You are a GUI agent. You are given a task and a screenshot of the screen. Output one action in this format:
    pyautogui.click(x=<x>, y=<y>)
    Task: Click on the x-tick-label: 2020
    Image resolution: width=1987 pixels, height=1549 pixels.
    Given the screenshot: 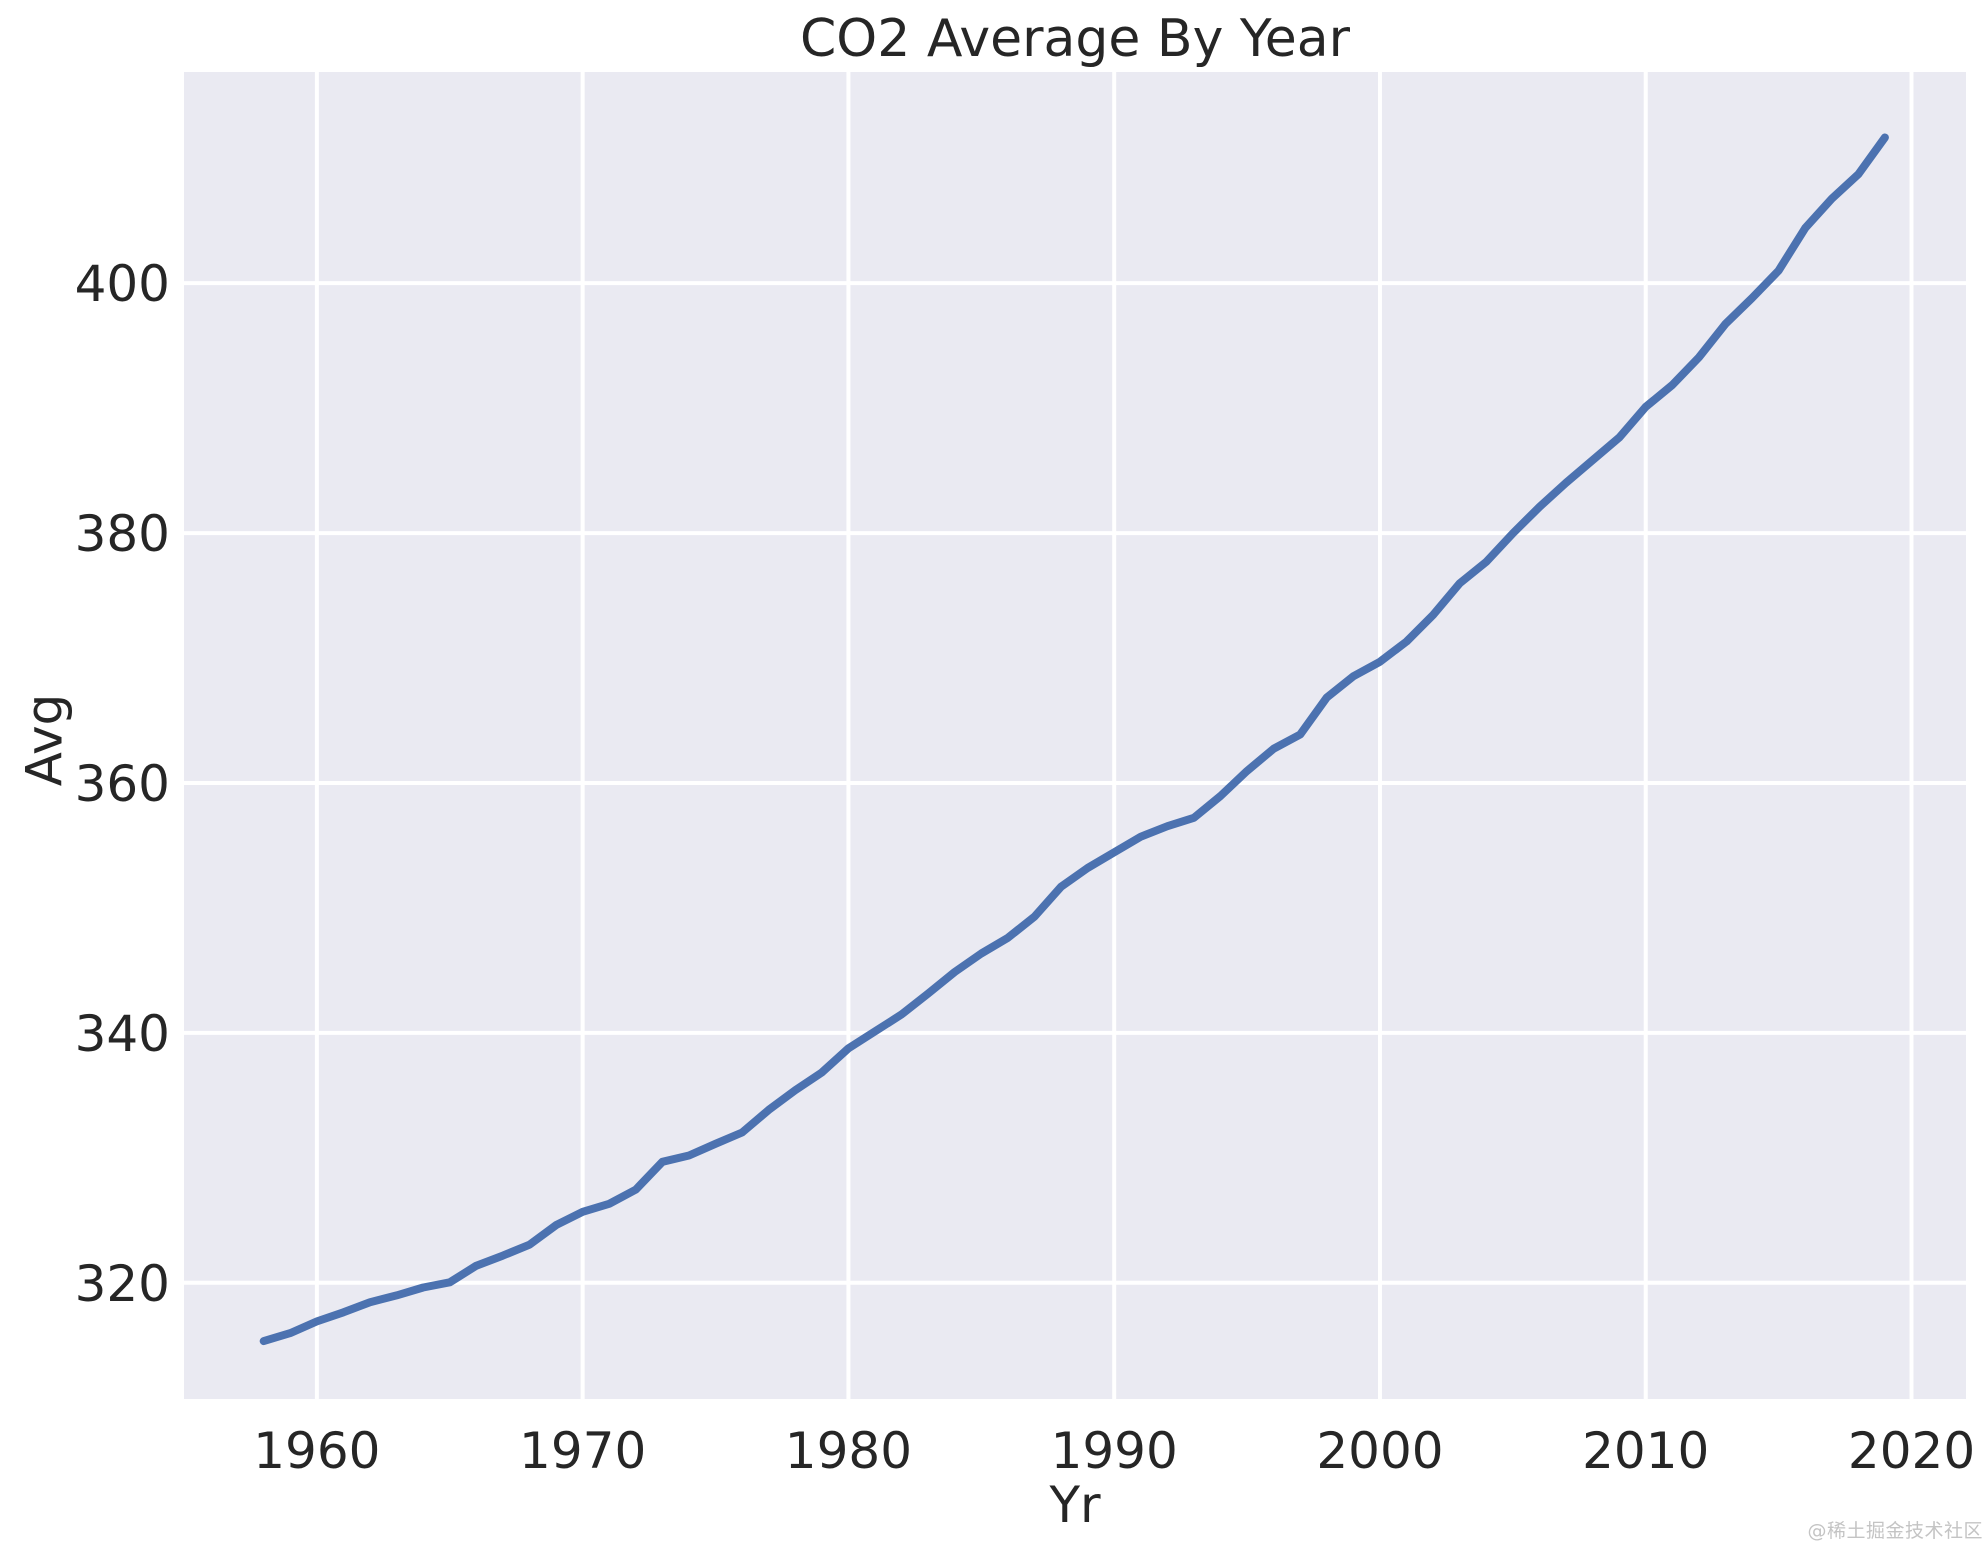 What is the action you would take?
    pyautogui.click(x=1911, y=1451)
    